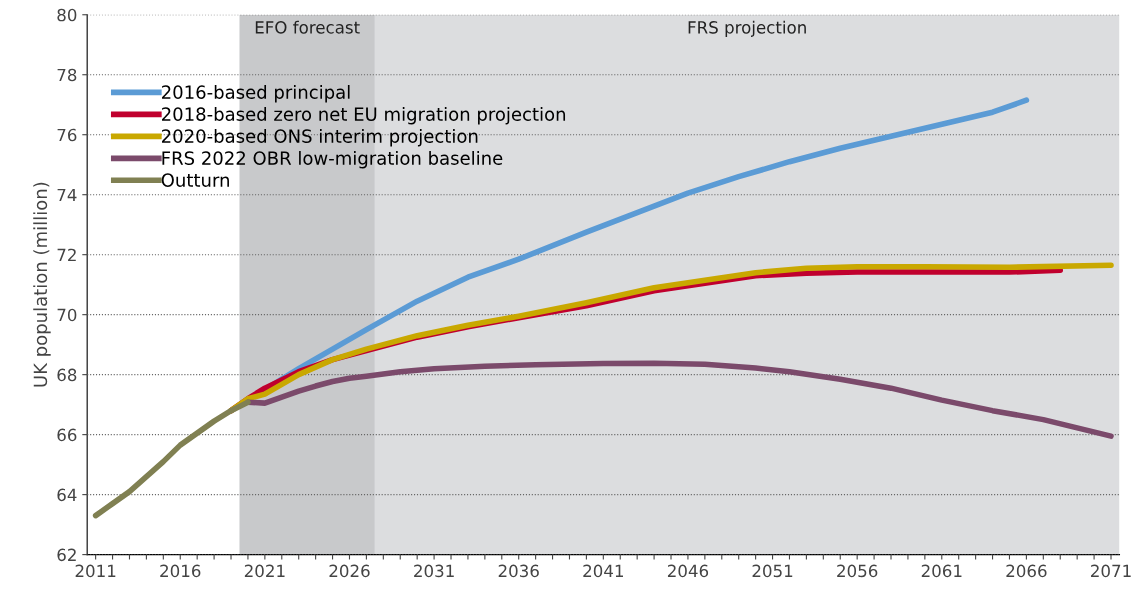 The width and height of the screenshot is (1147, 590). What do you see at coordinates (180, 571) in the screenshot?
I see `x-tick-label: 2016` at bounding box center [180, 571].